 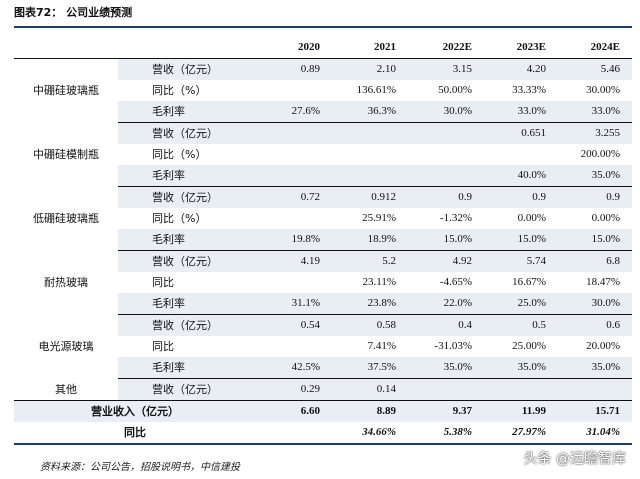 I want to click on value-cell: 0.651, so click(x=521, y=133).